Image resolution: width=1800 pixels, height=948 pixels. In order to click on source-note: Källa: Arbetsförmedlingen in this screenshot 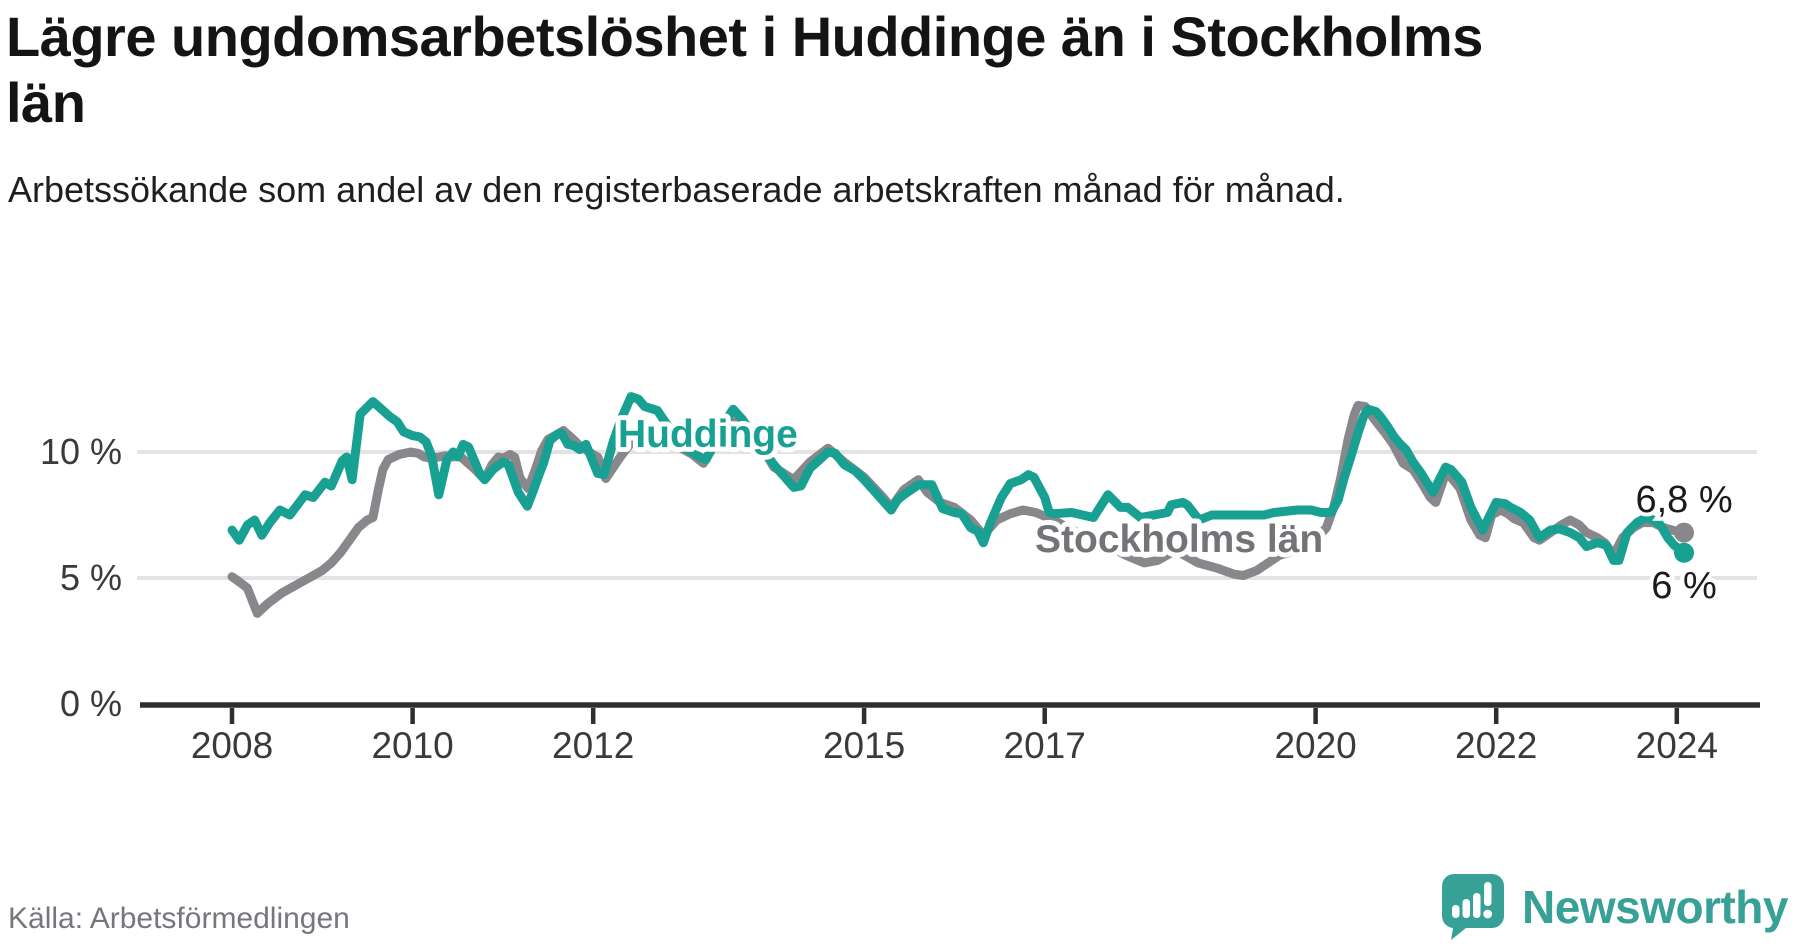, I will do `click(179, 918)`.